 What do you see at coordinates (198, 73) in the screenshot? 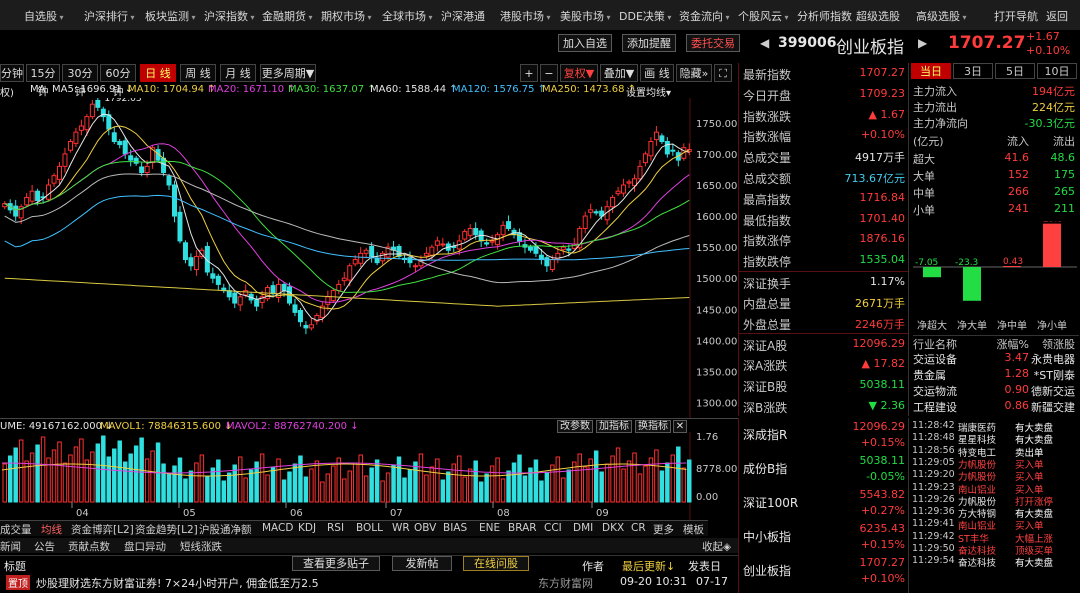
I see `period-tab-5: 周 线` at bounding box center [198, 73].